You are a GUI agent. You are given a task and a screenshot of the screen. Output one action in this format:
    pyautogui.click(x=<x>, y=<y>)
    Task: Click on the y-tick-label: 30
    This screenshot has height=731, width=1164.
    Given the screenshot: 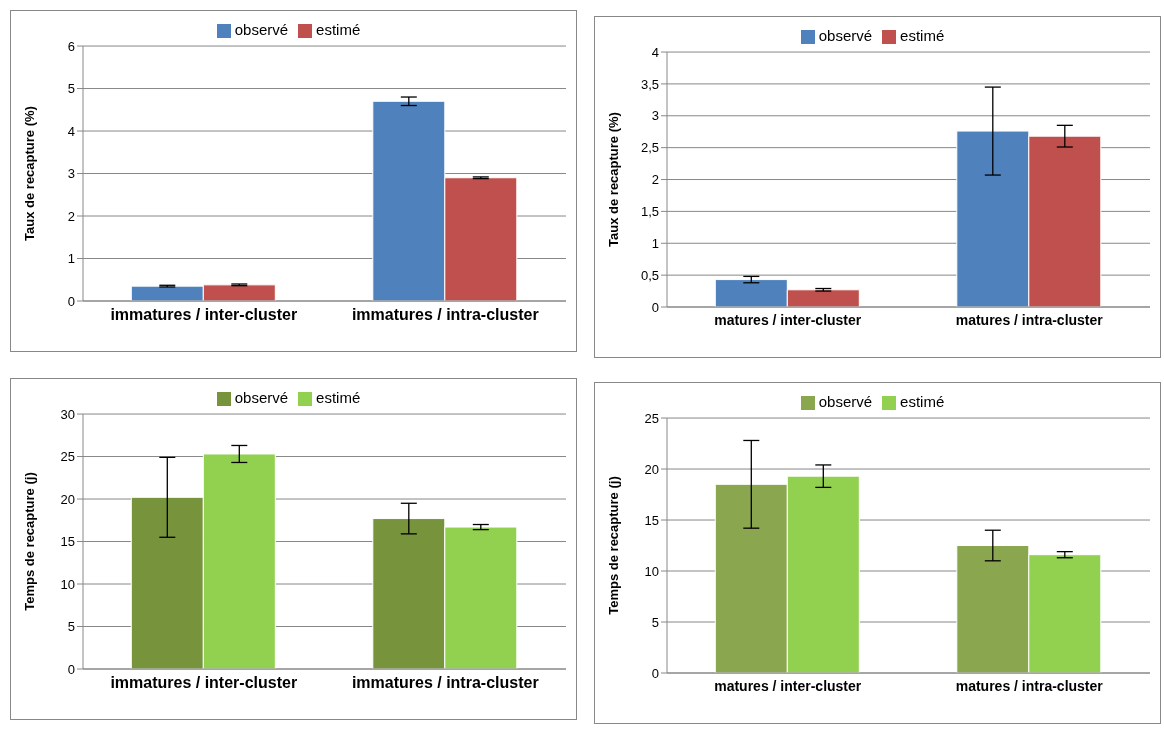 What is the action you would take?
    pyautogui.click(x=67, y=414)
    